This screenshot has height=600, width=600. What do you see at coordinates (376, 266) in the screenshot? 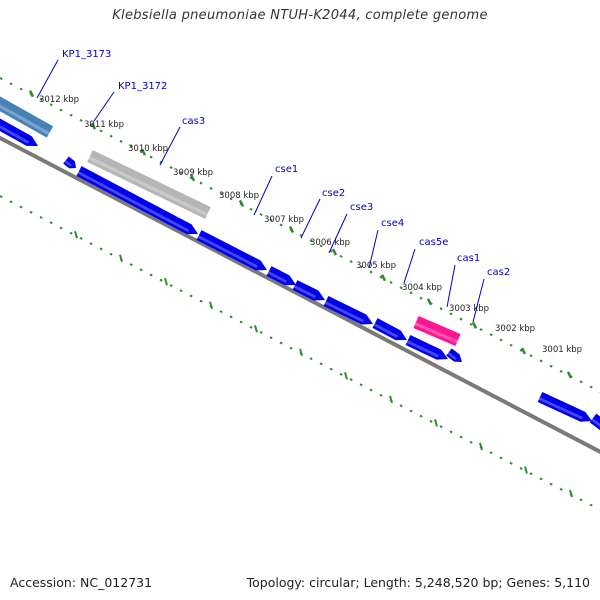
I see `scale-label: 3005 kbp` at bounding box center [376, 266].